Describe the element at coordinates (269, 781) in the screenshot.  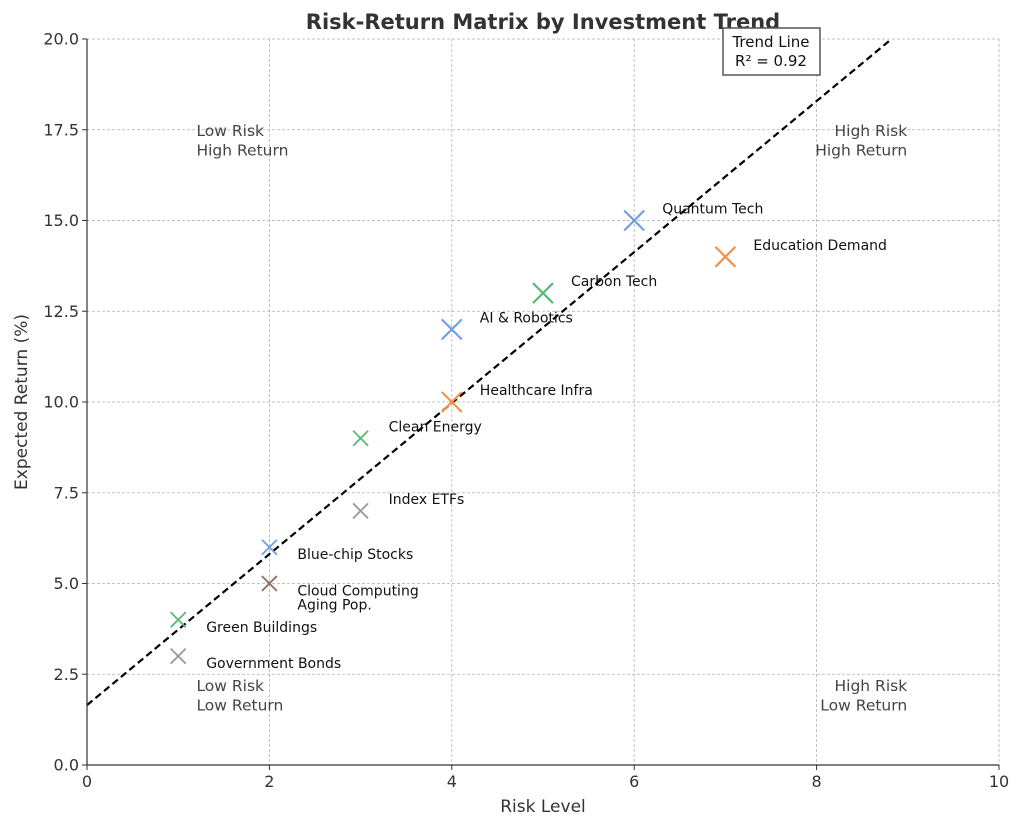
I see `x-tick-label: 2` at that location.